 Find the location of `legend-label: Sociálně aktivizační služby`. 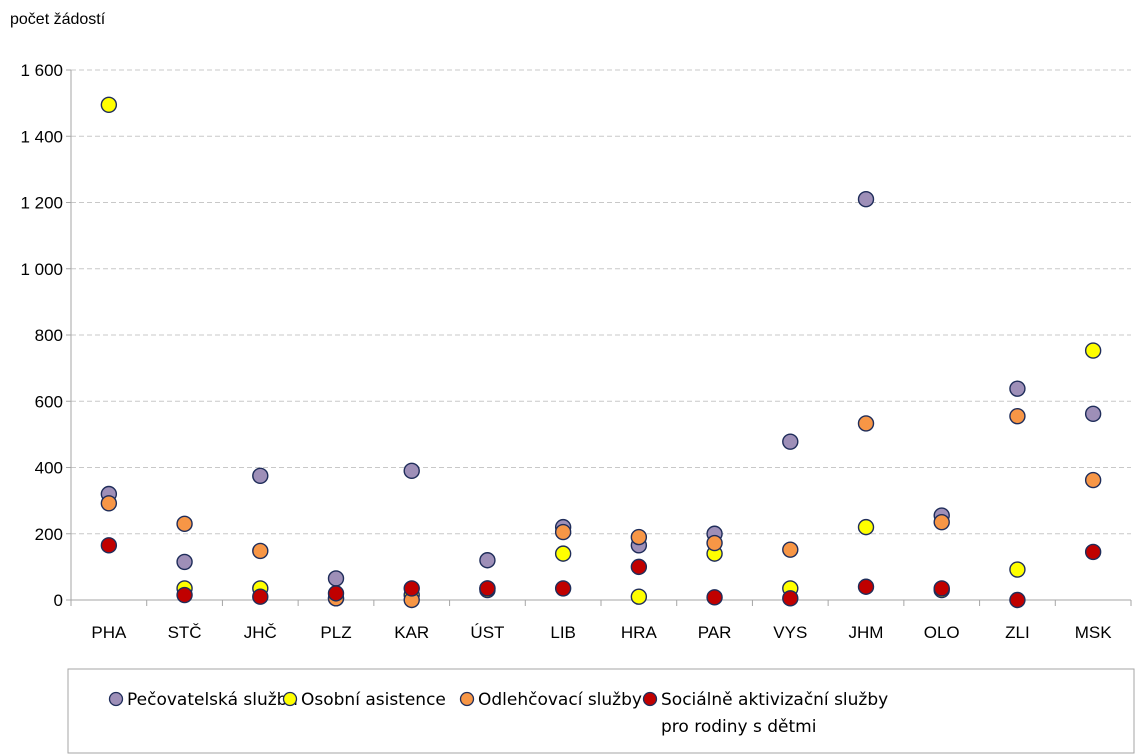

legend-label: Sociálně aktivizační služby is located at coordinates (774, 700).